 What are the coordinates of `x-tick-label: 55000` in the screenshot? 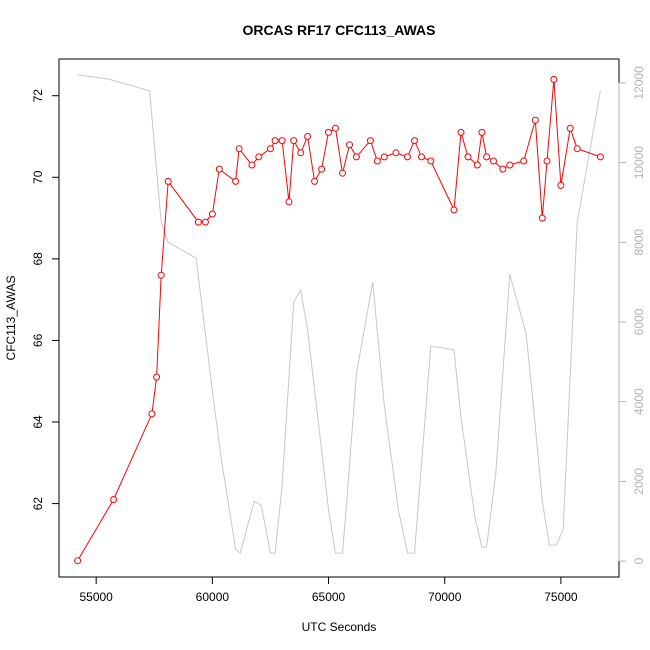 It's located at (96, 597).